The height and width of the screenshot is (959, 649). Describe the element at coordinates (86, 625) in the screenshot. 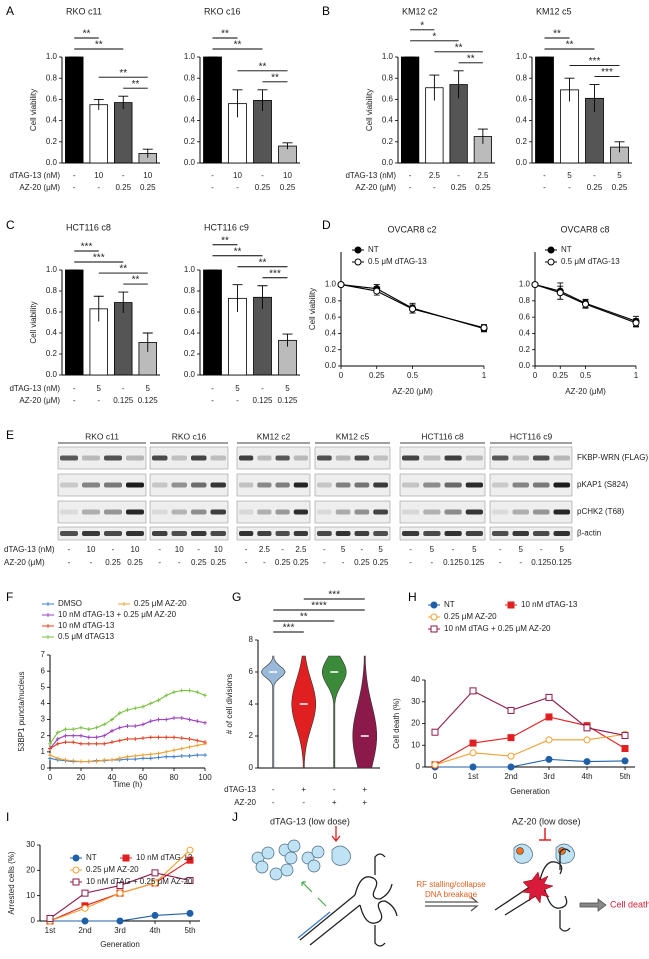

I see `legend-label: 10 nM dTAG-13` at that location.